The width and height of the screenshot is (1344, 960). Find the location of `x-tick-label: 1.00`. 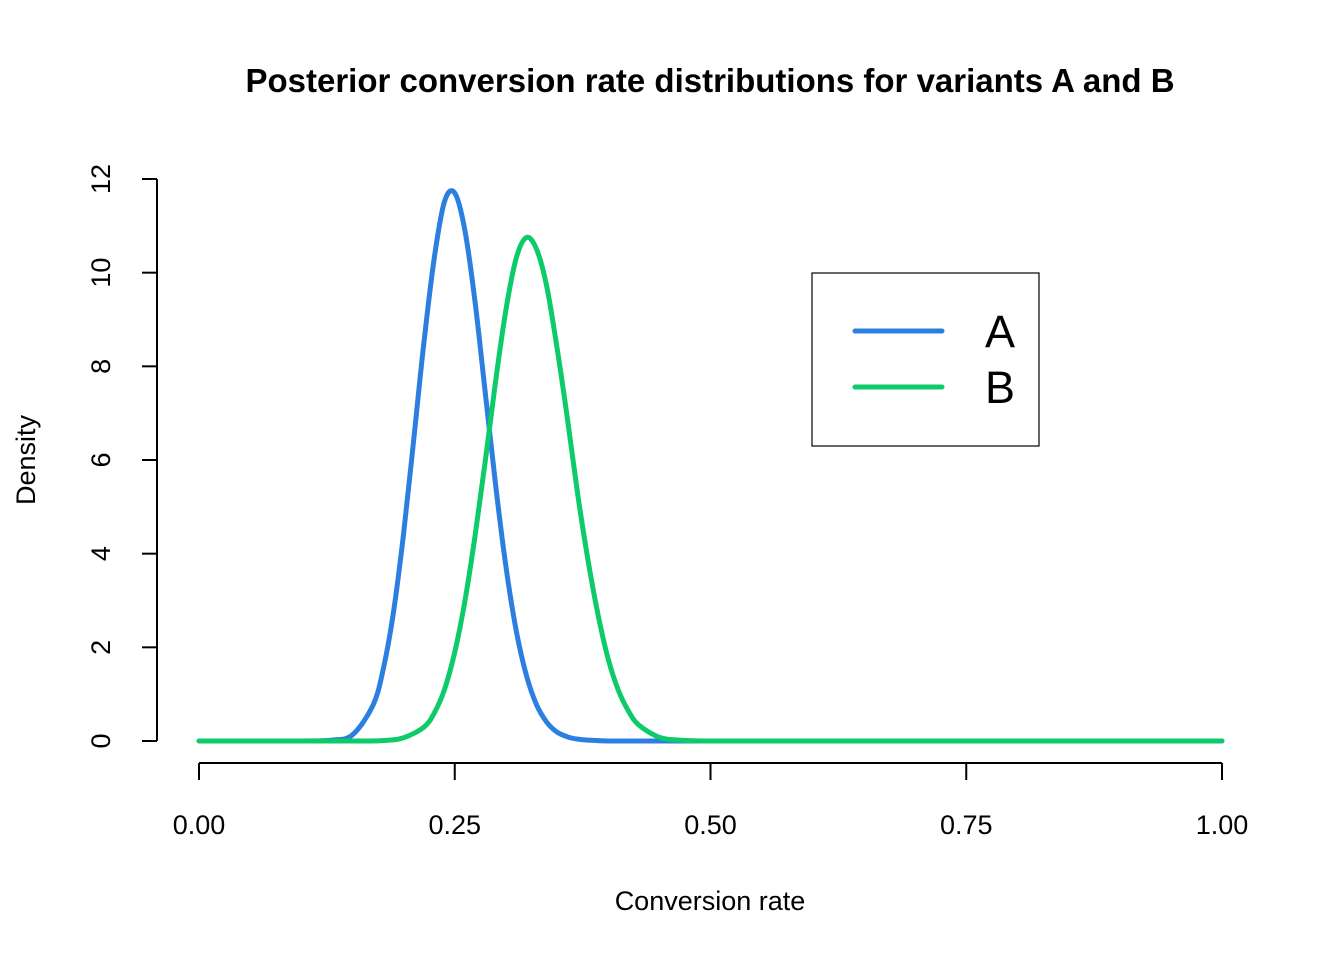

x-tick-label: 1.00 is located at coordinates (1222, 825).